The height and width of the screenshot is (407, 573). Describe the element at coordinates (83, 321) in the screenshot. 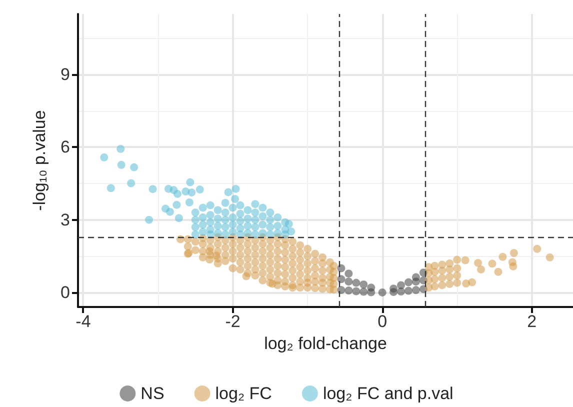

I see `x-tick-label: -4` at that location.